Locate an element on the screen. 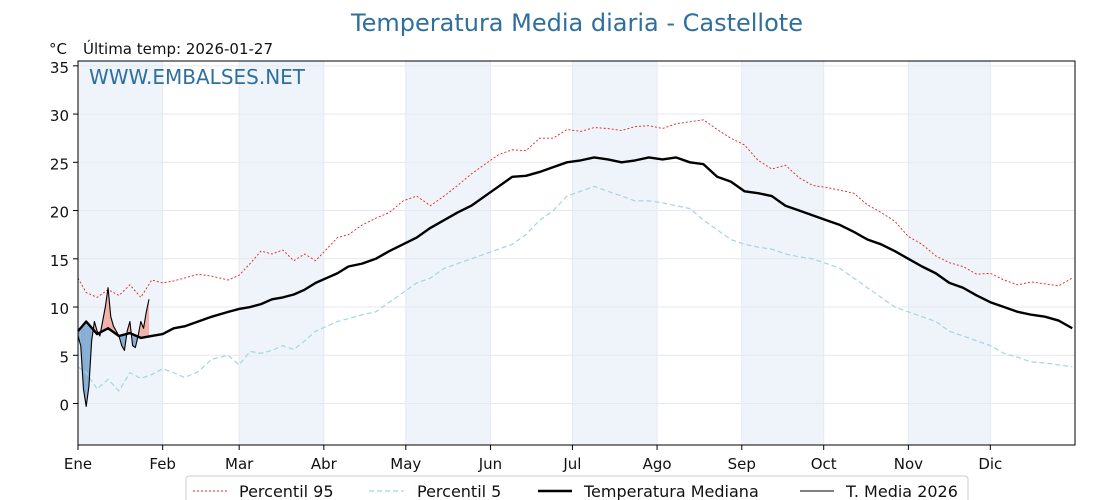  x-tick-label: Feb is located at coordinates (162, 464).